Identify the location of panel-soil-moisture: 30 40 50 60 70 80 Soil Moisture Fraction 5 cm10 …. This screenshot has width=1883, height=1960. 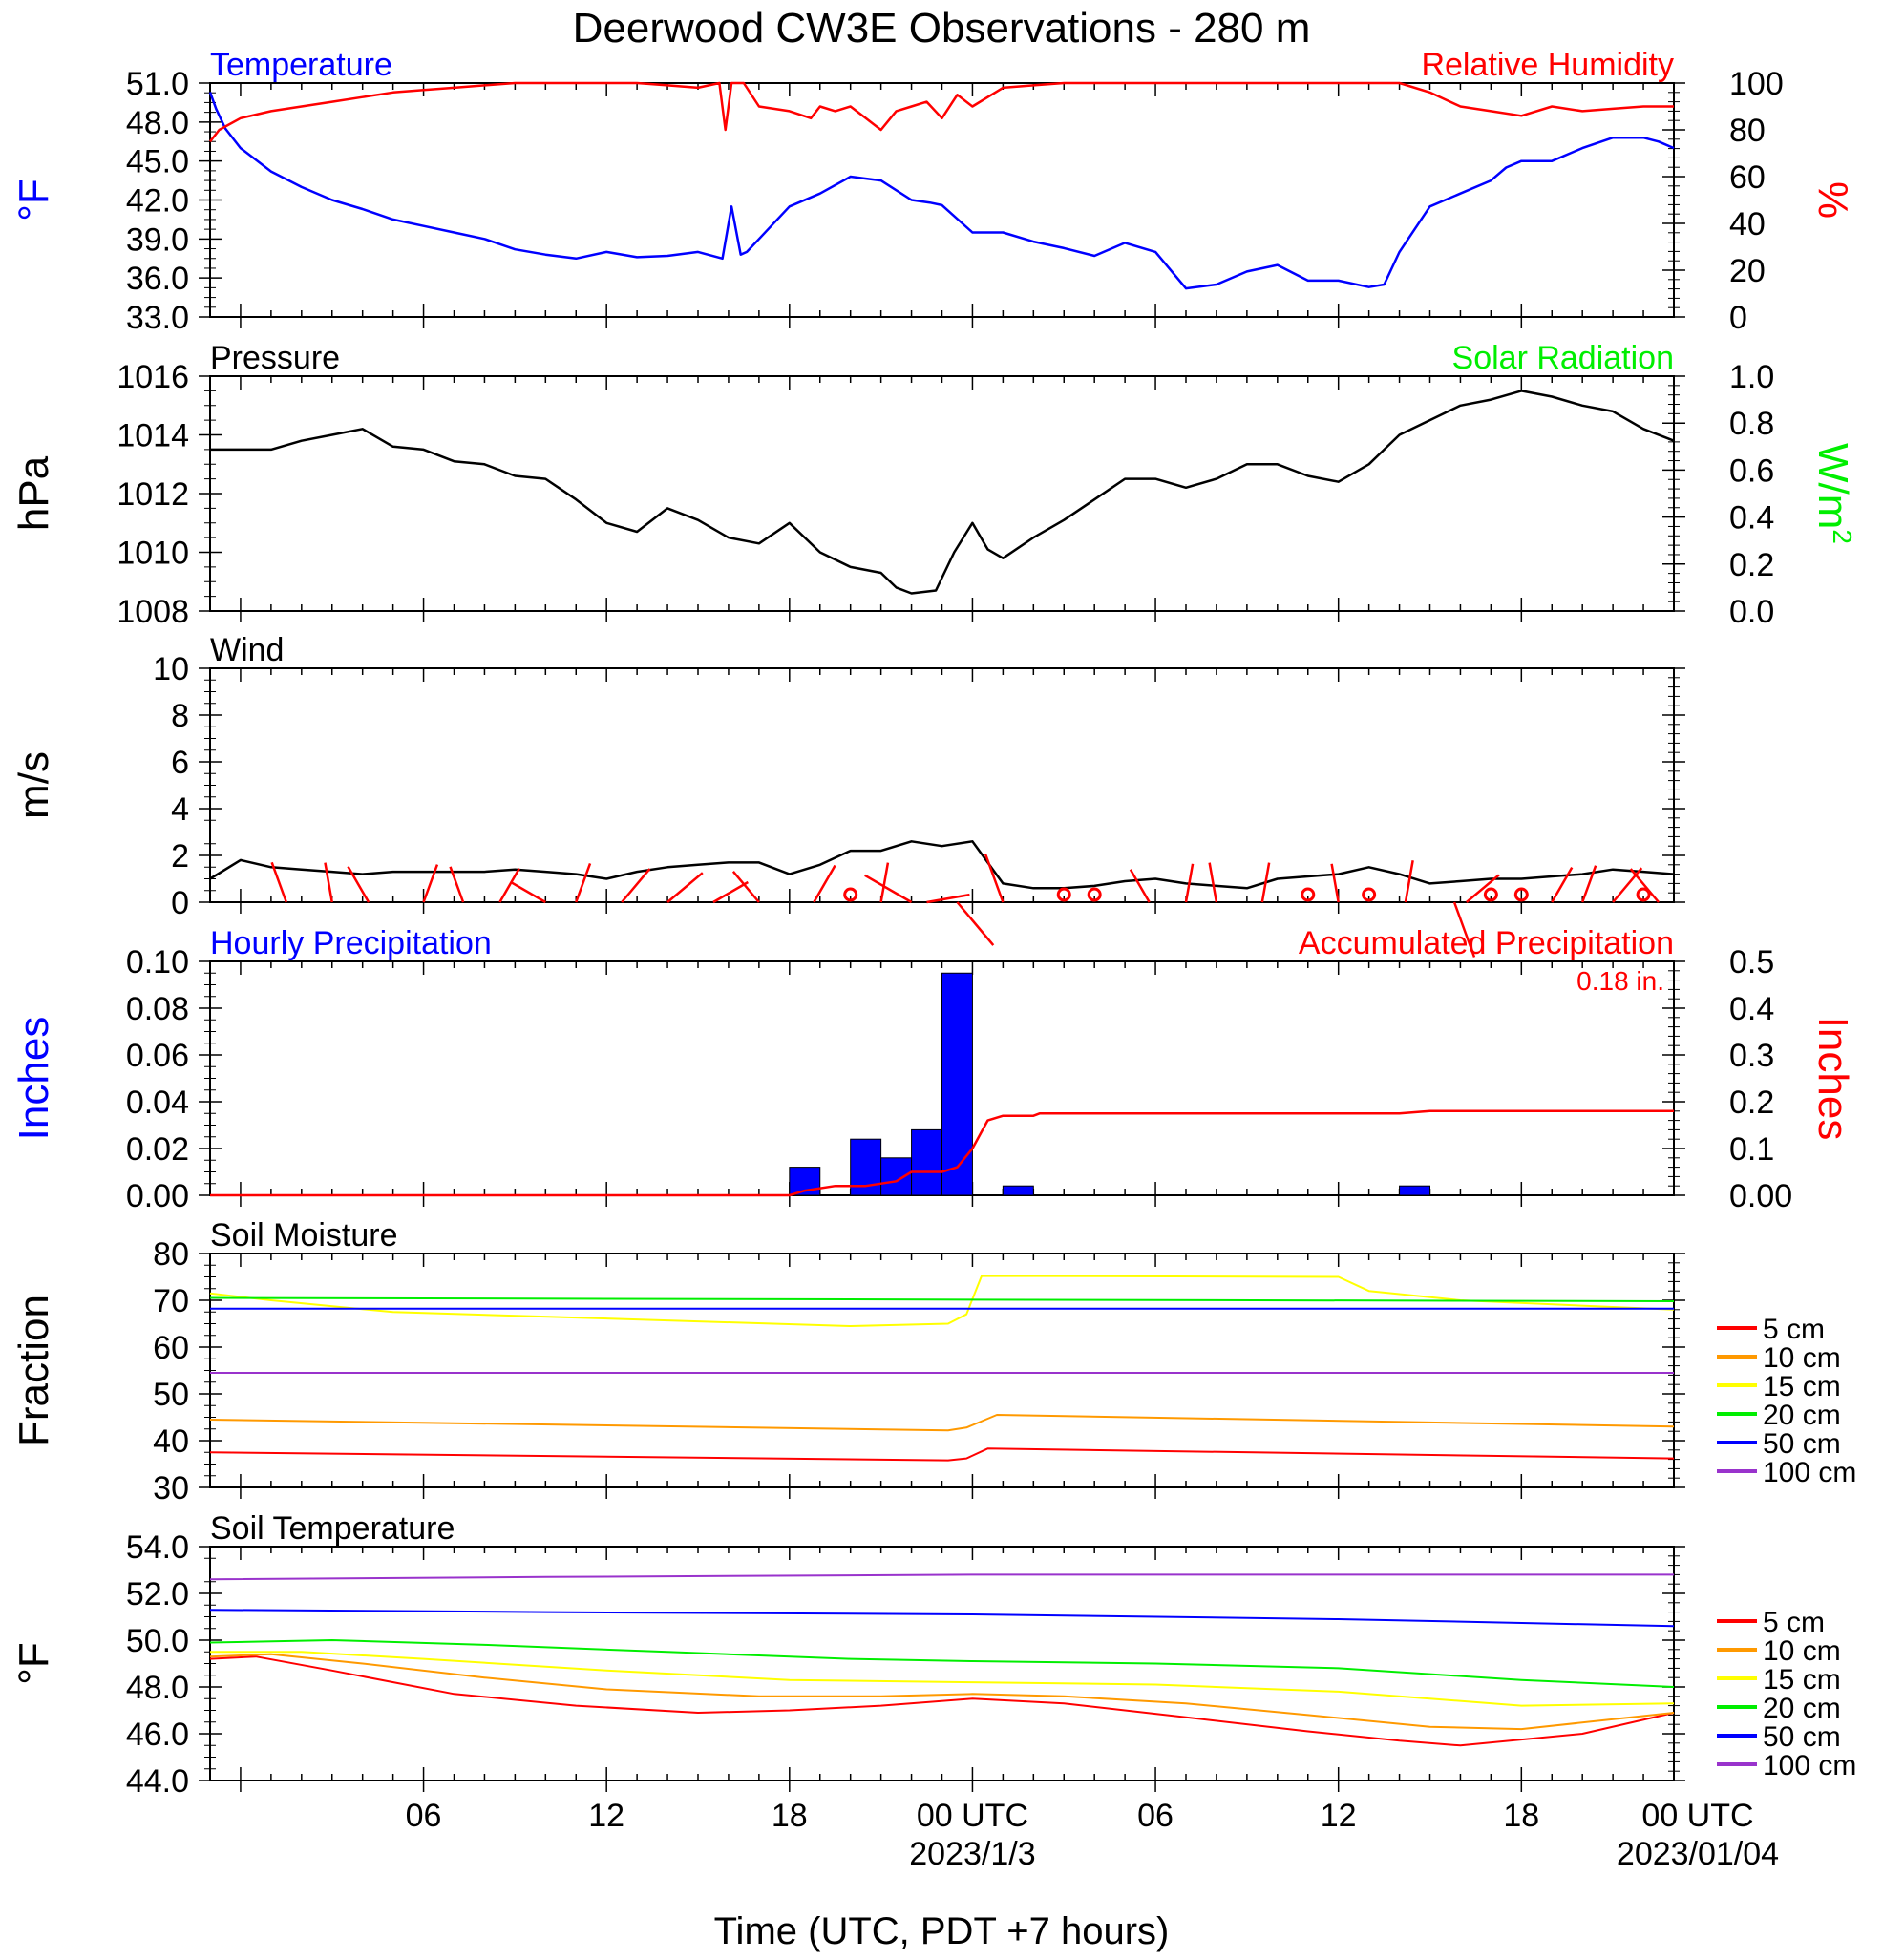
(933, 1362).